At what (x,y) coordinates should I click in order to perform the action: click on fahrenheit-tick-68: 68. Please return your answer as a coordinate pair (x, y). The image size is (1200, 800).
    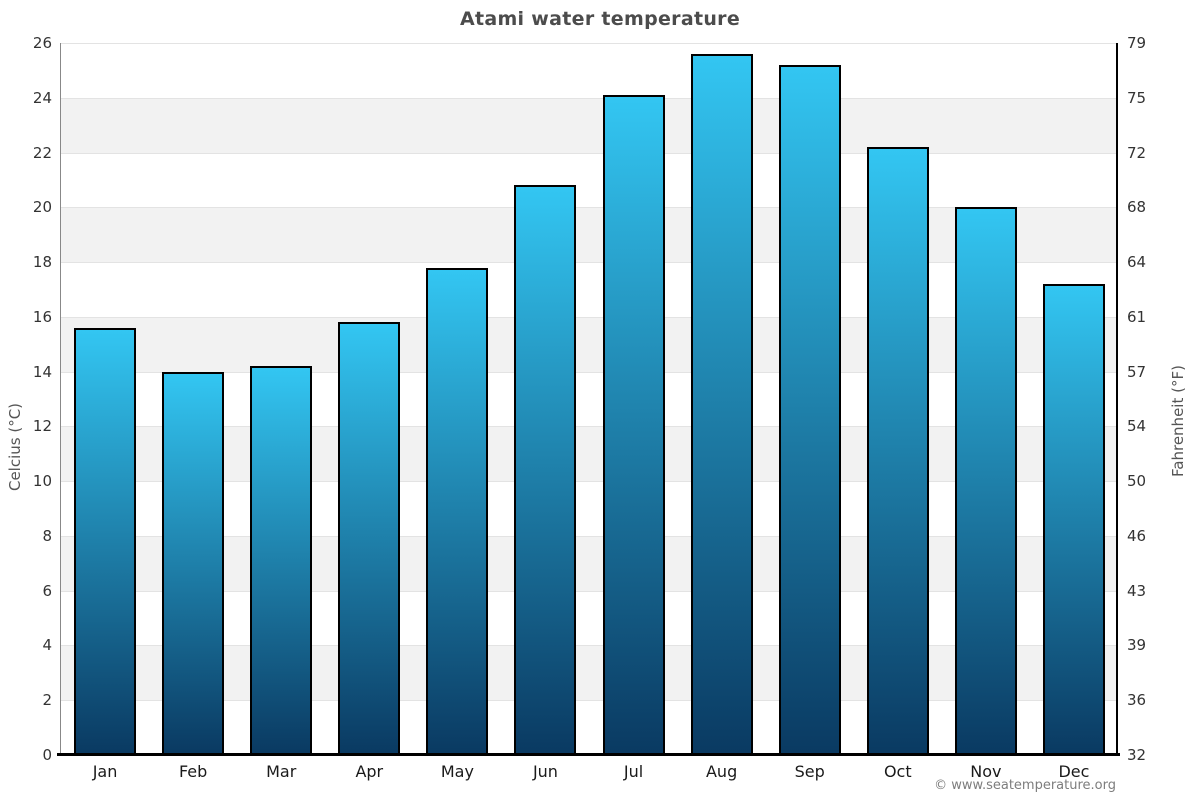
    Looking at the image, I should click on (1137, 207).